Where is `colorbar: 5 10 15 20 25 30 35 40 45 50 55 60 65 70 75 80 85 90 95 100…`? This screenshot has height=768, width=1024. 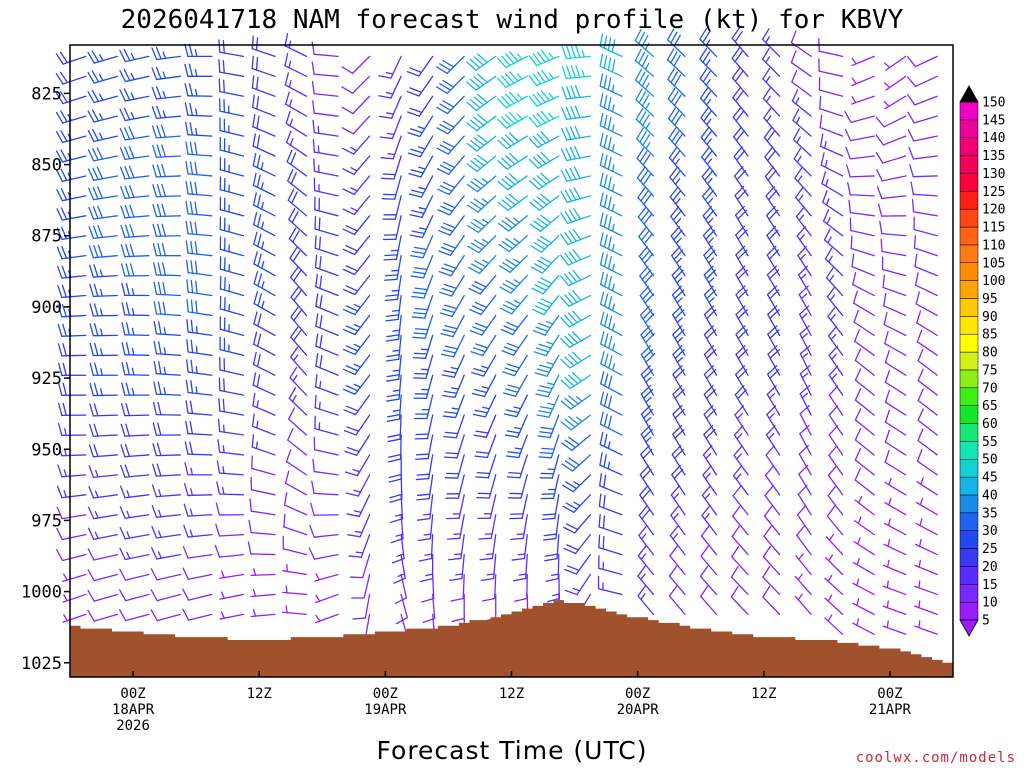
colorbar: 5 10 15 20 25 30 35 40 45 50 55 60 65 70 75 80 85 90 95 100… is located at coordinates (982, 361).